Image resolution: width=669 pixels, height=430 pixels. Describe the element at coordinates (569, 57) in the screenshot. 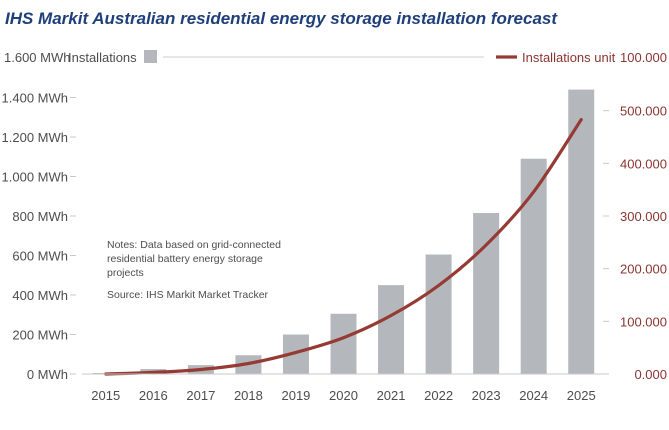

I see `legend-label-installations-unit: Installations unit` at that location.